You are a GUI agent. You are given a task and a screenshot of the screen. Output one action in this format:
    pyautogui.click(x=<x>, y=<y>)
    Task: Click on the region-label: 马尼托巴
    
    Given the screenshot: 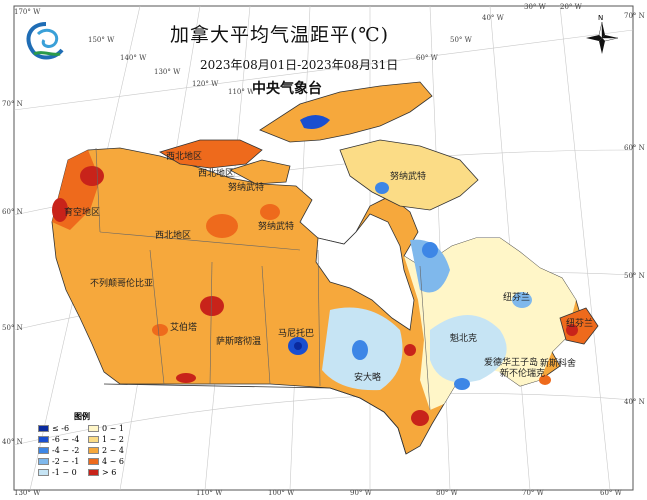 What is the action you would take?
    pyautogui.click(x=296, y=334)
    